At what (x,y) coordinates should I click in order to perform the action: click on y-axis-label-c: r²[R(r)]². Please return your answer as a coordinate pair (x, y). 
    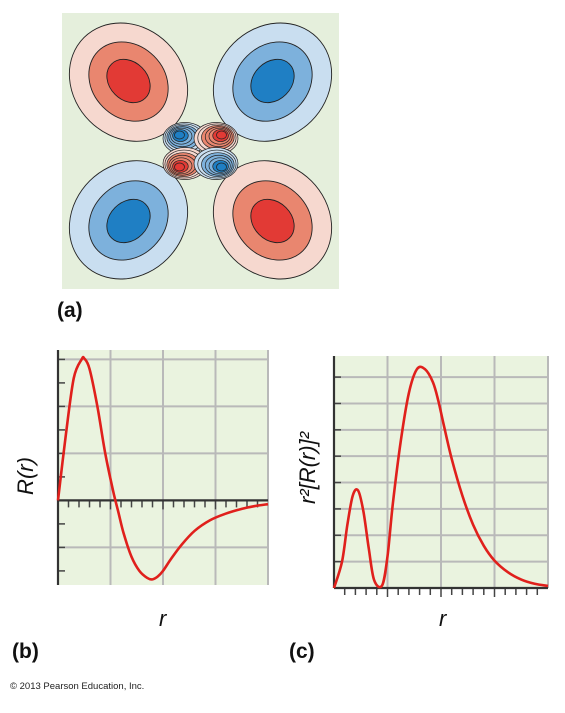
    Looking at the image, I should click on (307, 468).